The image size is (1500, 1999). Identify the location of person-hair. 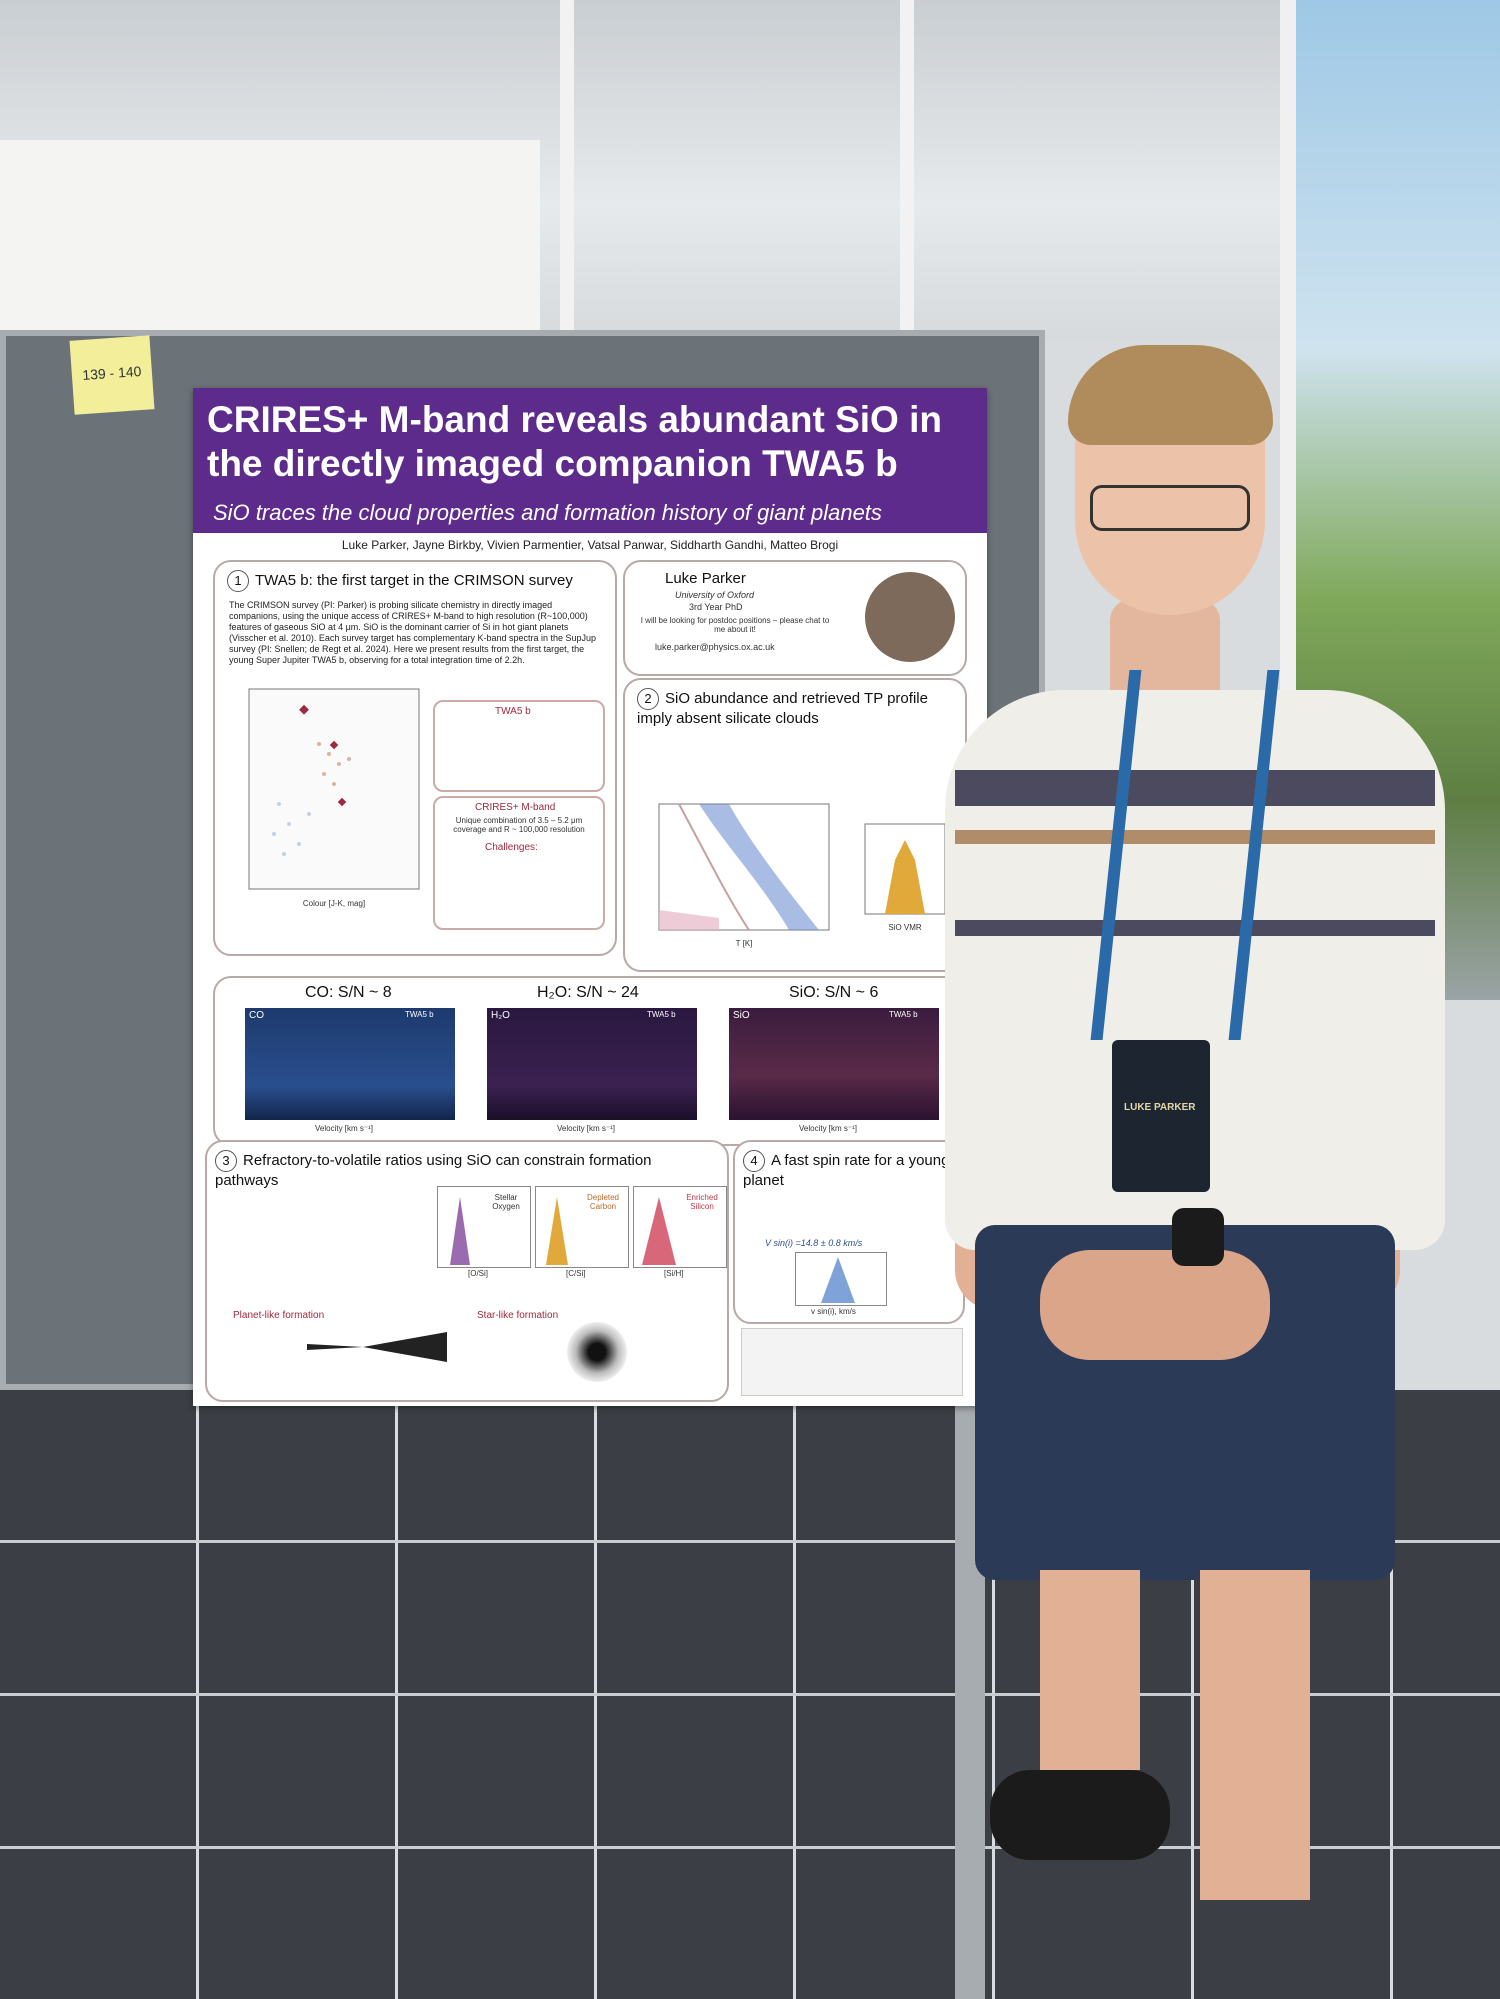
(1170, 395).